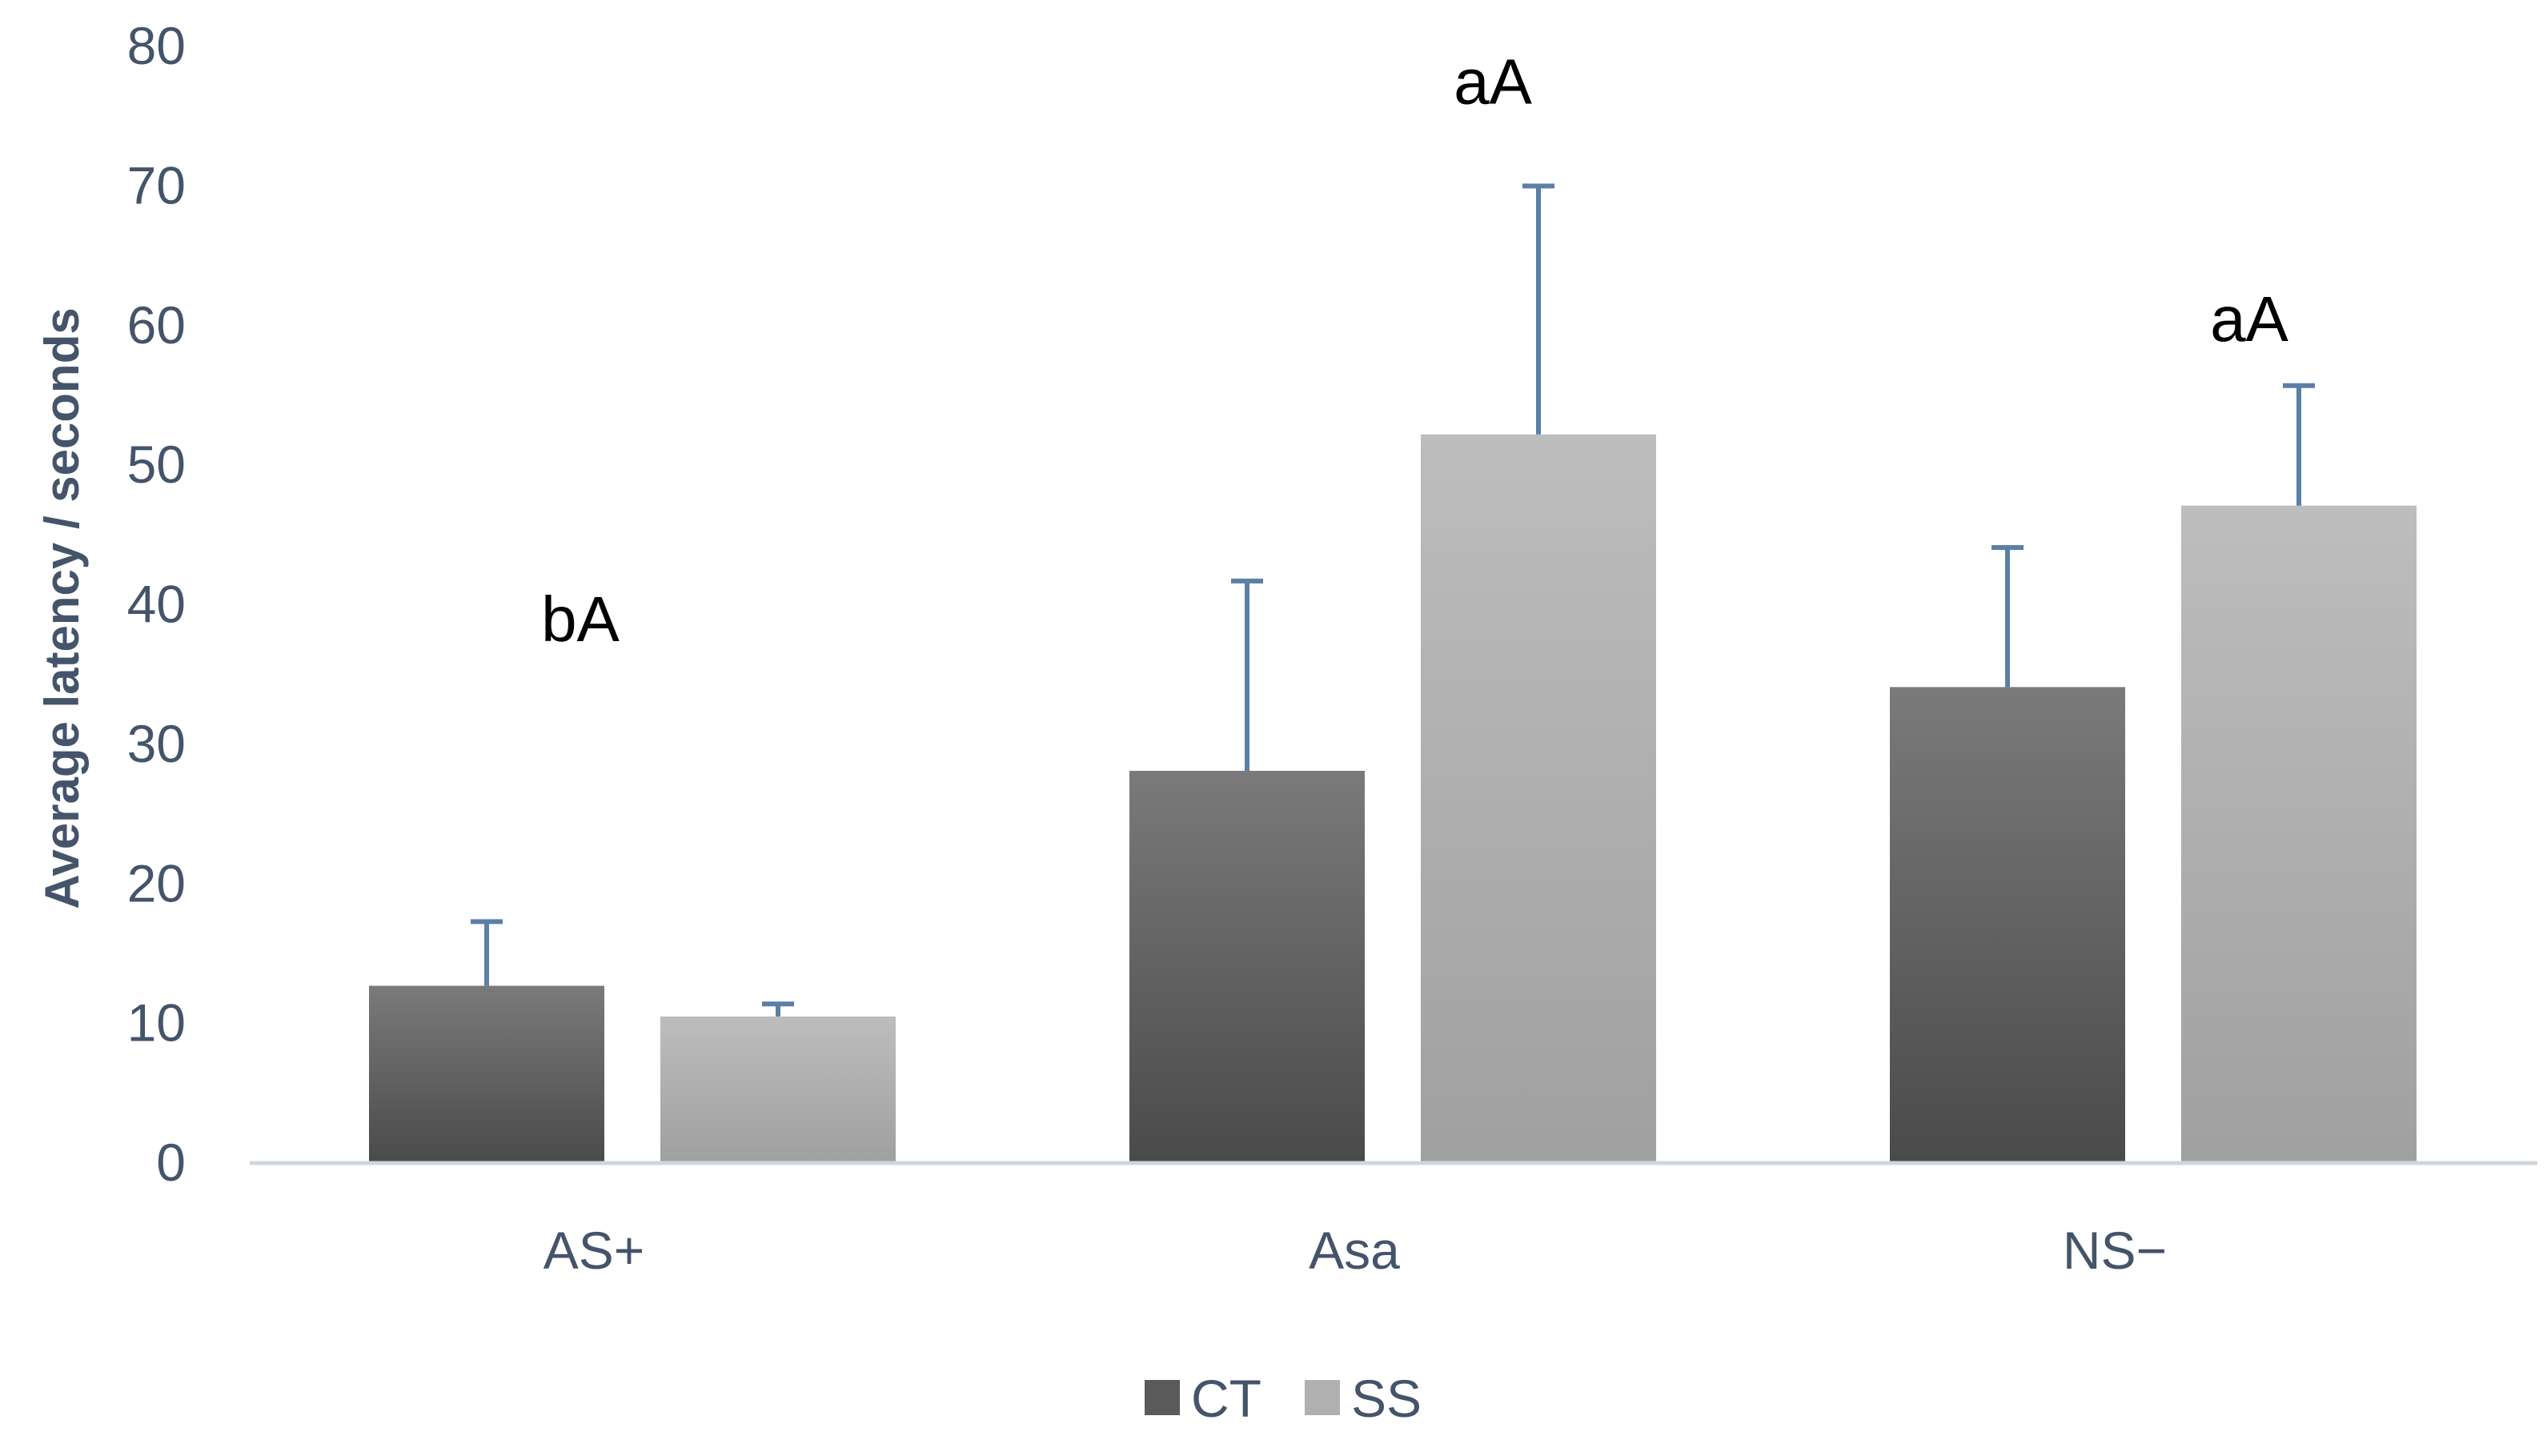  Describe the element at coordinates (156, 325) in the screenshot. I see `y-tick-label: 60` at that location.